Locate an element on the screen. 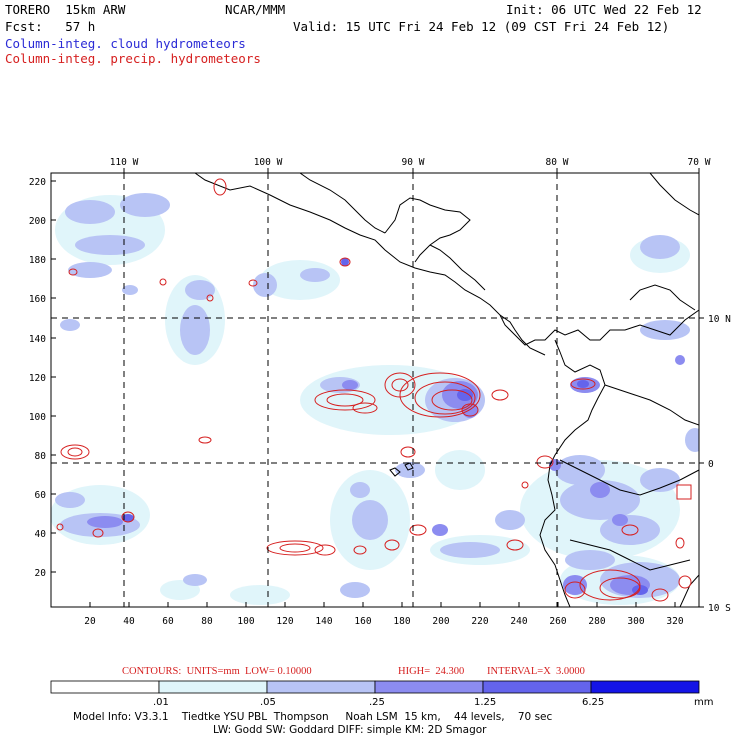 The width and height of the screenshot is (740, 740). x-label: 160 is located at coordinates (362, 621).